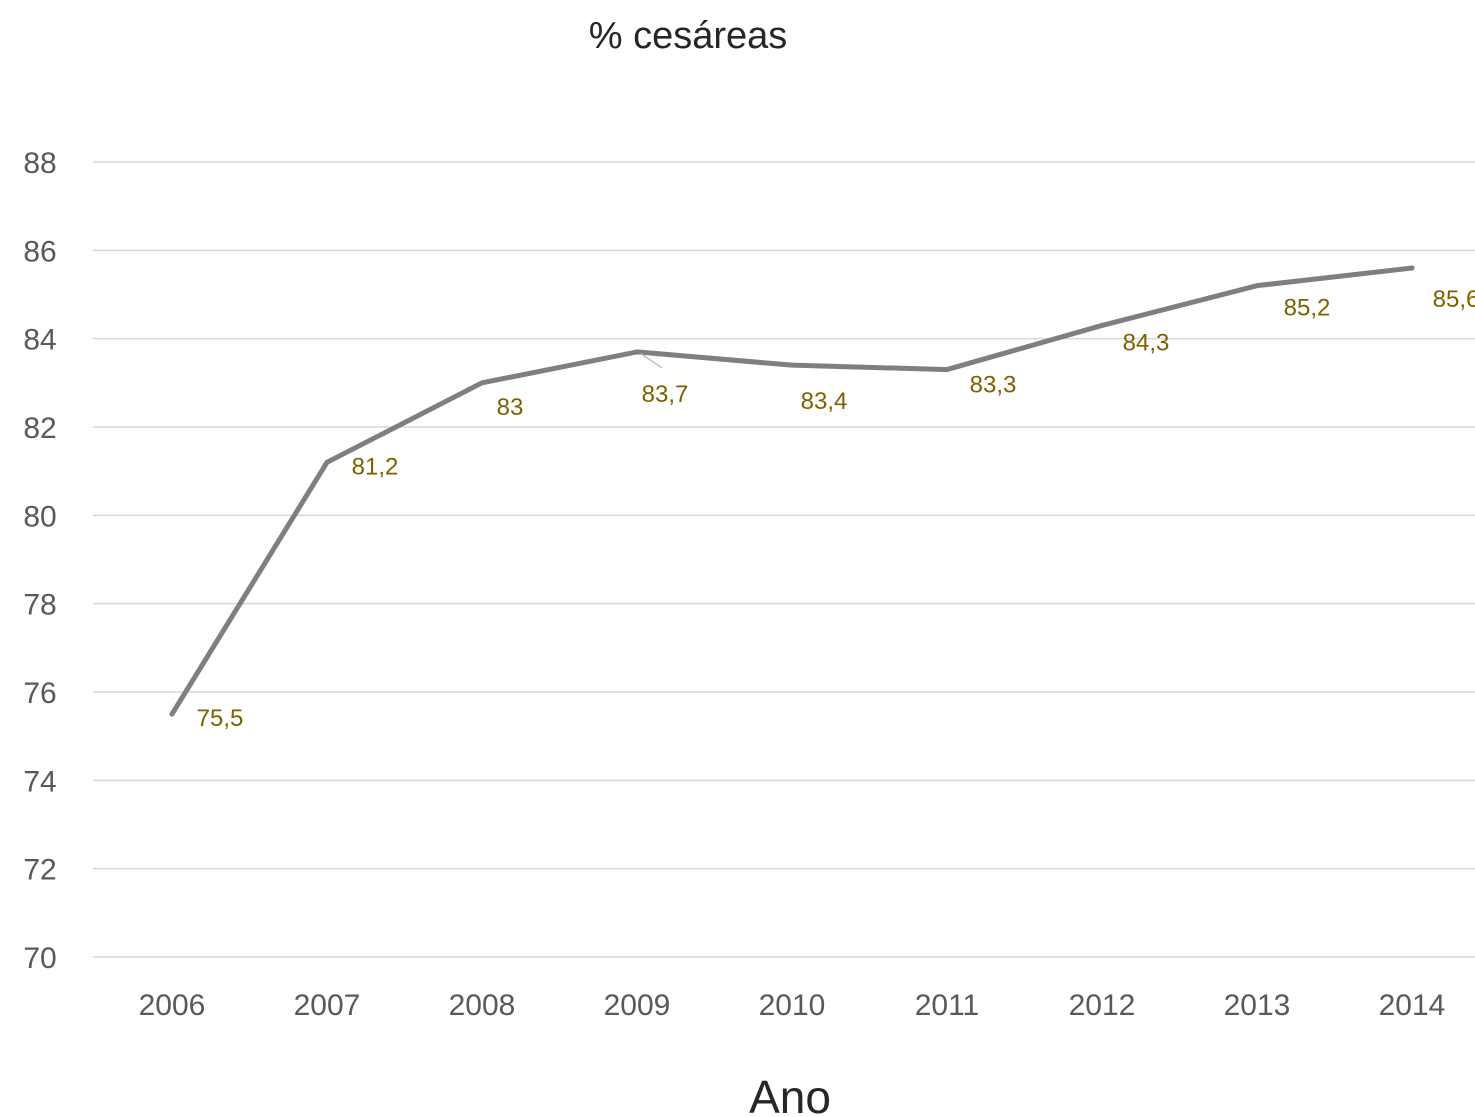 Image resolution: width=1475 pixels, height=1117 pixels. Describe the element at coordinates (327, 1005) in the screenshot. I see `x-tick-label: 2007` at that location.